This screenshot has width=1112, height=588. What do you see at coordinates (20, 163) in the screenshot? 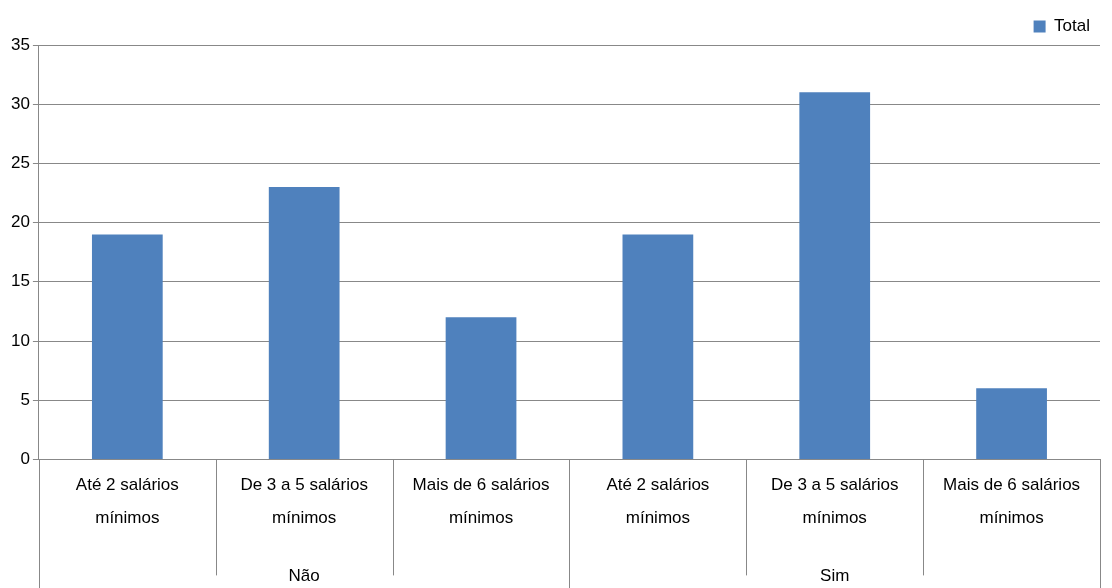
I see `y-tick-label: 25` at bounding box center [20, 163].